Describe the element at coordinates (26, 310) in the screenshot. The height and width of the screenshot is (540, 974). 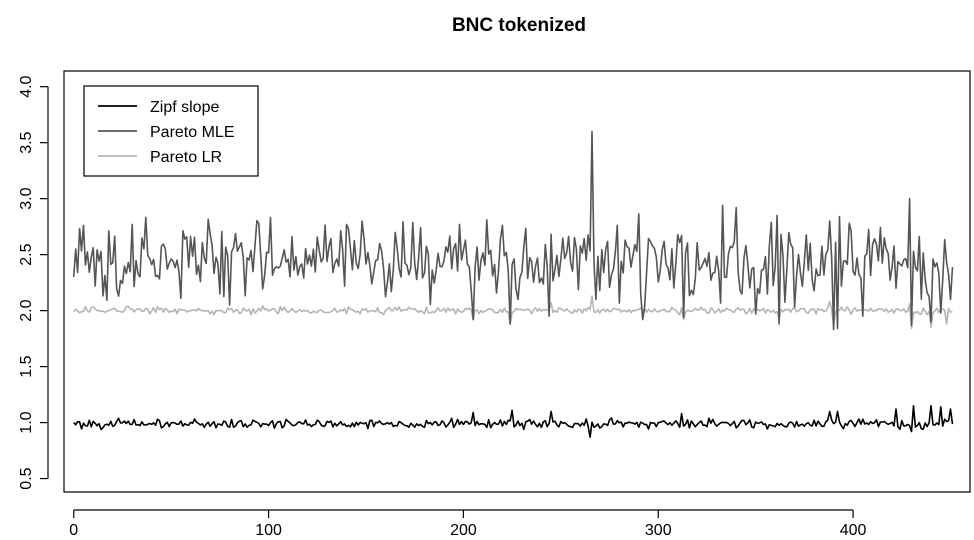
I see `y-tick-label: 2.0` at that location.